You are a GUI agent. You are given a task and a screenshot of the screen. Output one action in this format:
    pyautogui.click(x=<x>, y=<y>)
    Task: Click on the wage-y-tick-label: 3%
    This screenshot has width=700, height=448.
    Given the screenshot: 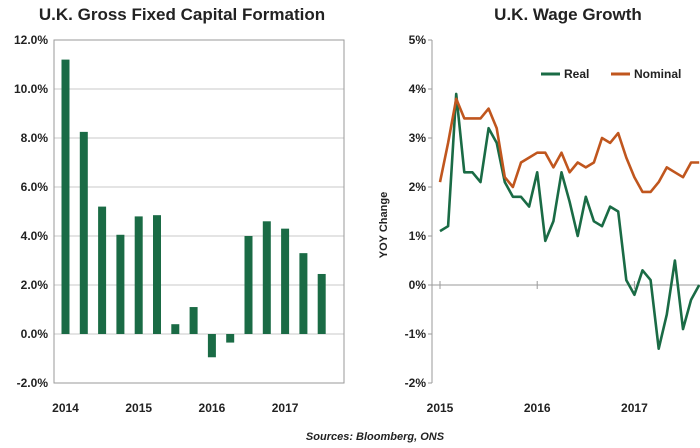 What is the action you would take?
    pyautogui.click(x=418, y=138)
    